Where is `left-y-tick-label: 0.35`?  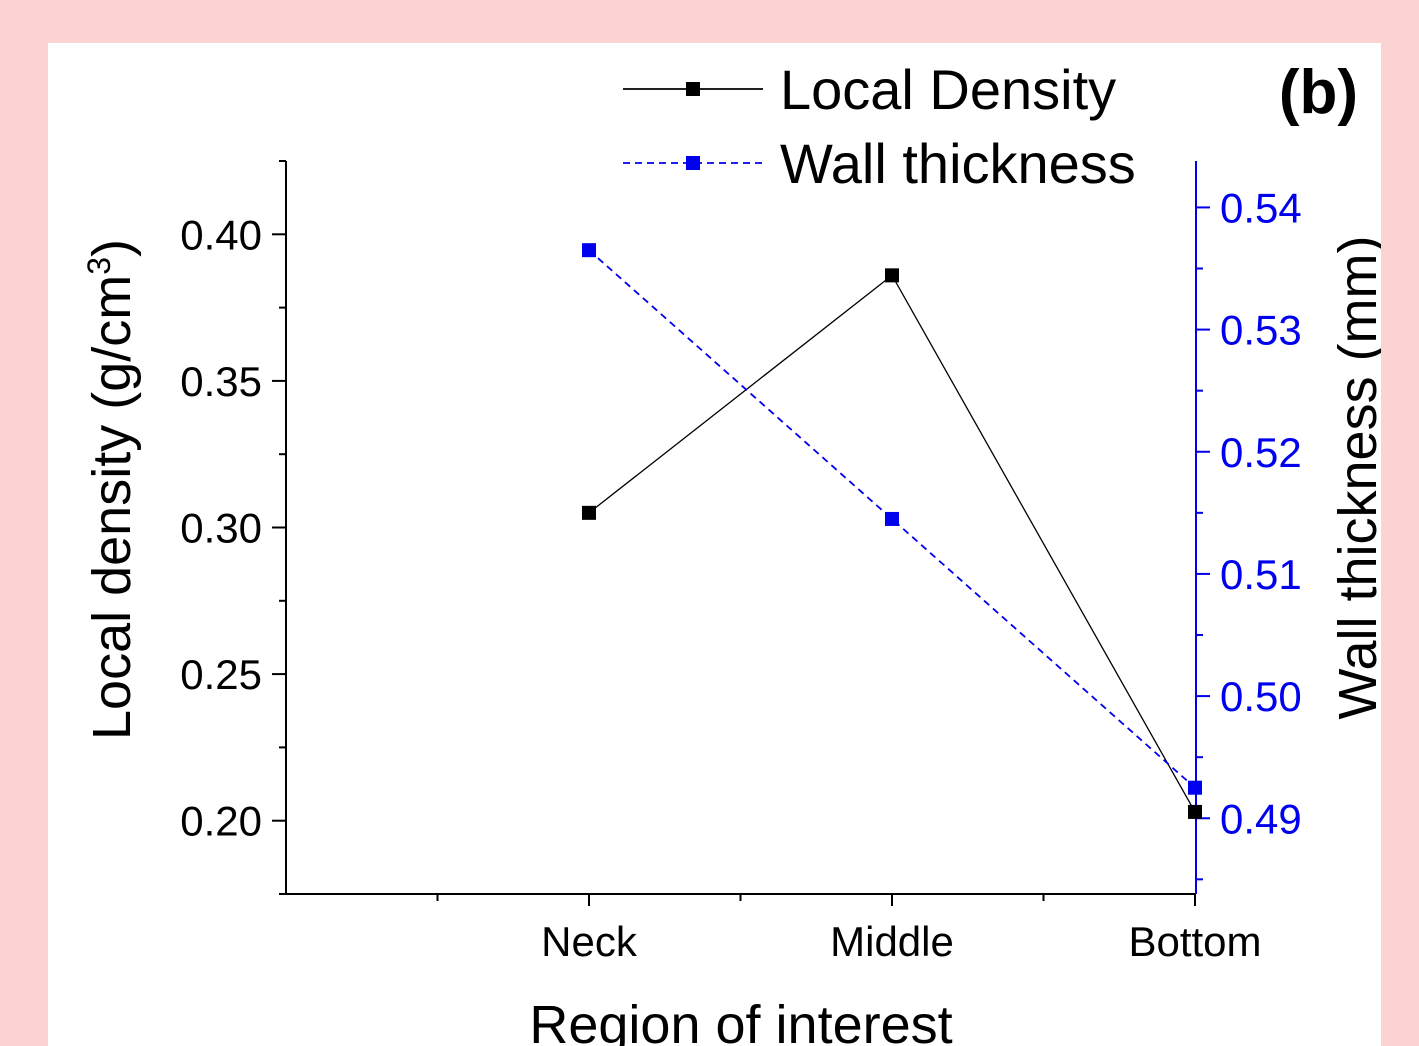 left-y-tick-label: 0.35 is located at coordinates (221, 381).